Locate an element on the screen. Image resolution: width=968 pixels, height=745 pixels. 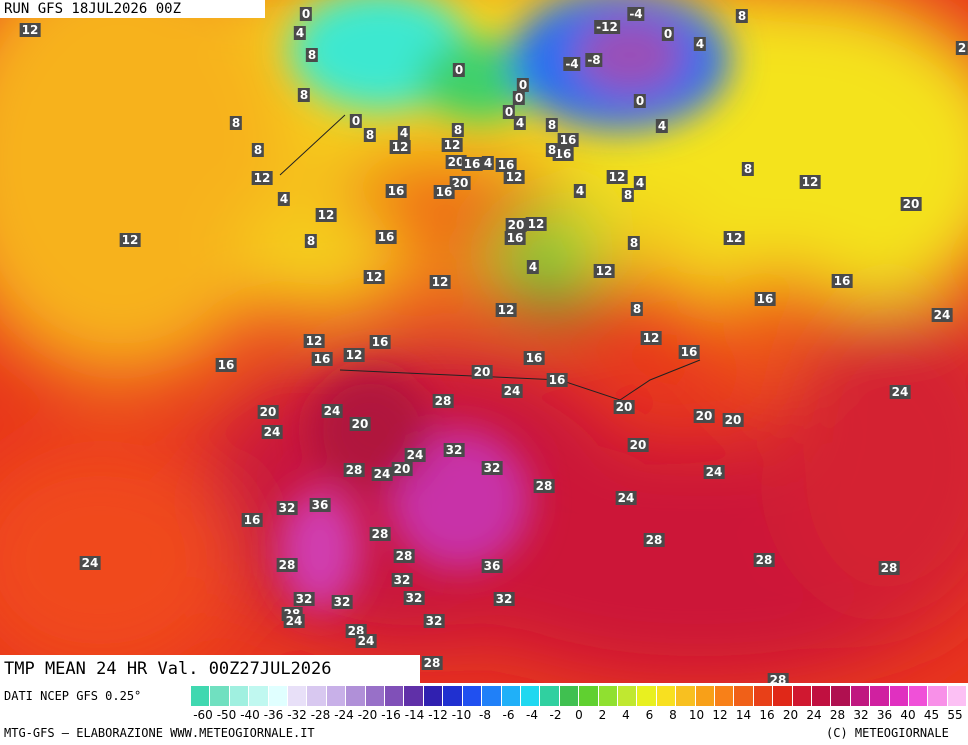
scale-label: -28 is located at coordinates (320, 715).